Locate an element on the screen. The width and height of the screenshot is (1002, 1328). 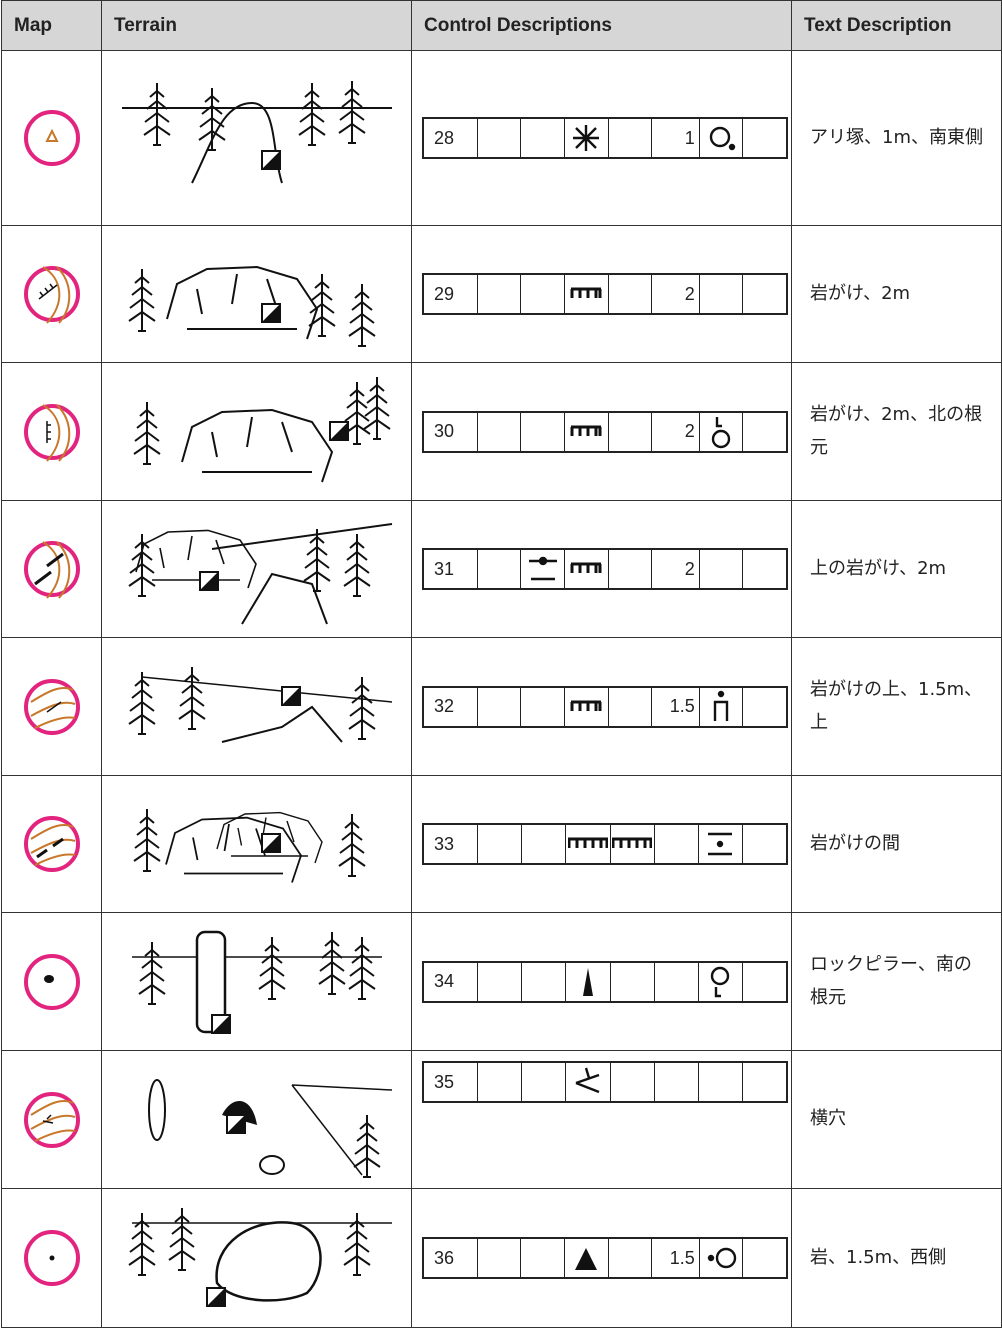
column-header: Control Descriptions is located at coordinates (601, 25).